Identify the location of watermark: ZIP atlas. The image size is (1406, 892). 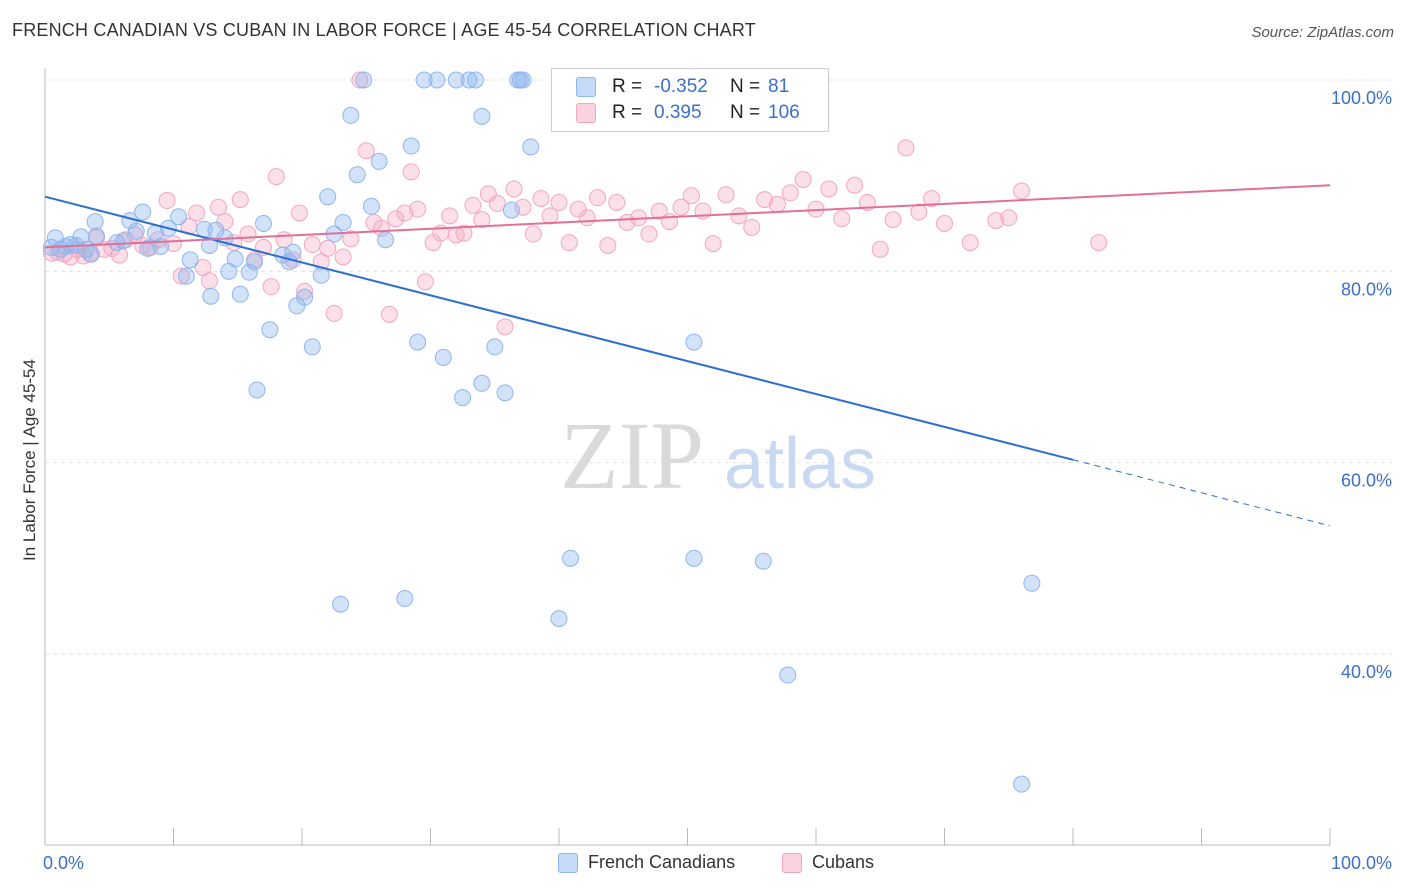
(718, 455).